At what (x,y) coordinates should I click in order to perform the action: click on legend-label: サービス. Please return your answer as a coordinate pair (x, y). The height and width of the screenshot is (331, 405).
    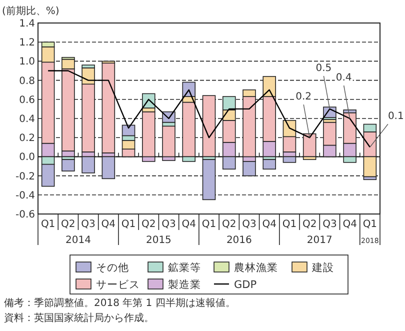
    Looking at the image, I should click on (118, 285).